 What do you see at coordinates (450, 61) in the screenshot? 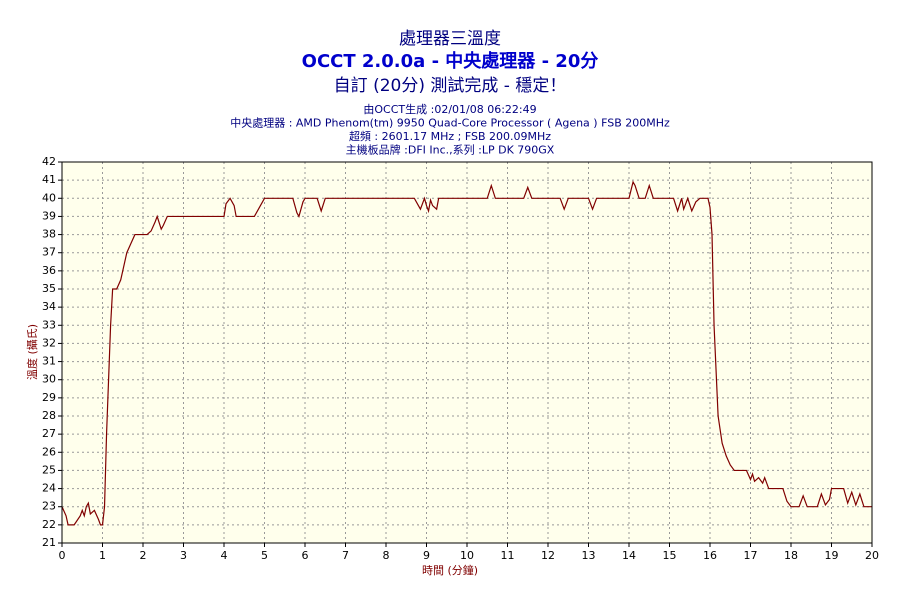
I see `chart-subtitle: OCCT 2.0.0a - 中央處理器 - 20分` at bounding box center [450, 61].